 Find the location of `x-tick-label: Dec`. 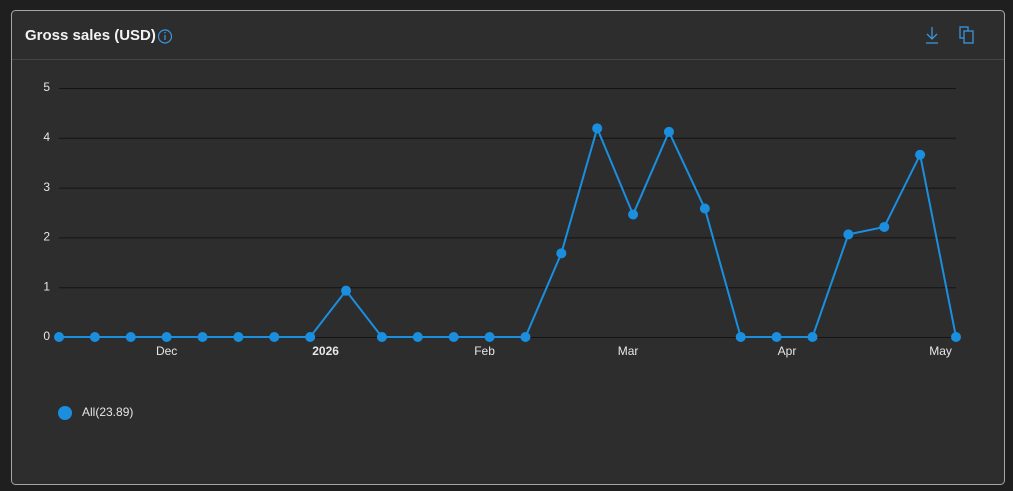

x-tick-label: Dec is located at coordinates (166, 351).